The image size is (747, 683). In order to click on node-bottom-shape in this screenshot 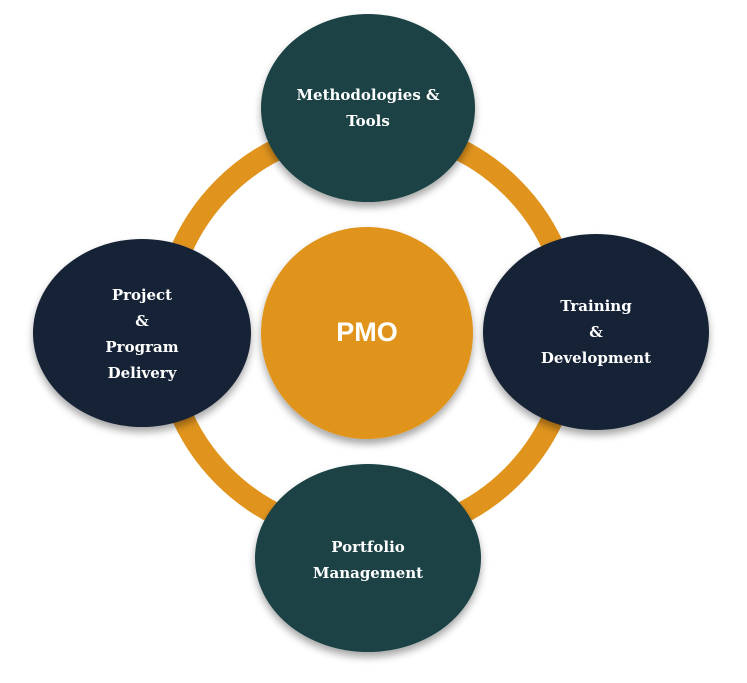, I will do `click(368, 558)`.